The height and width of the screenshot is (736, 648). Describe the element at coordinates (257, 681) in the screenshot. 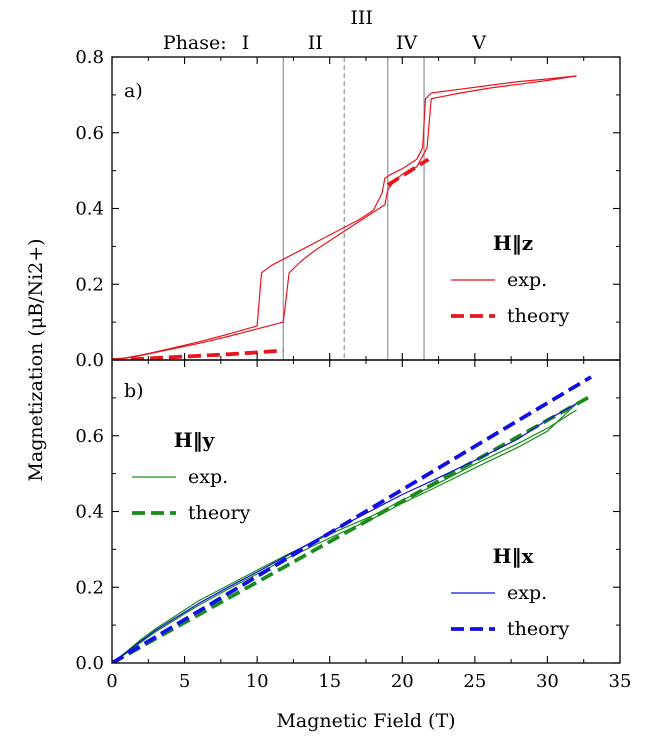

I see `b-xtick-label-2: 10` at that location.